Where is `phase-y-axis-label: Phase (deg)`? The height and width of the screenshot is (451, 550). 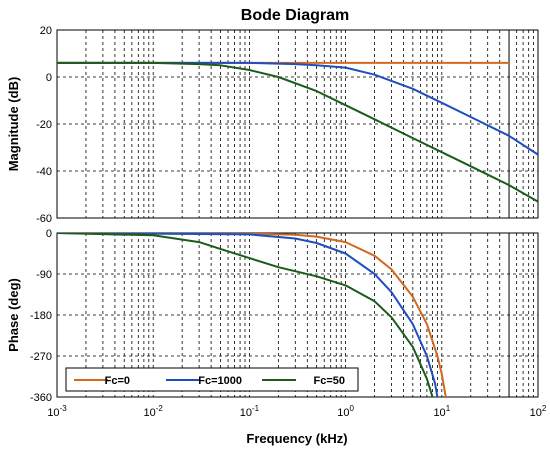 phase-y-axis-label: Phase (deg) is located at coordinates (13, 315).